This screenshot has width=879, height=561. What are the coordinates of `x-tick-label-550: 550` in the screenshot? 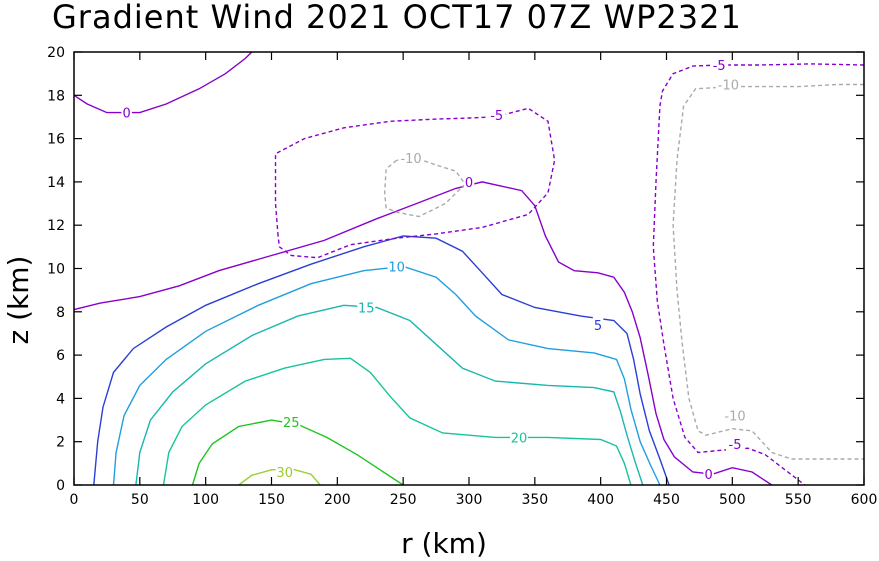 It's located at (798, 500).